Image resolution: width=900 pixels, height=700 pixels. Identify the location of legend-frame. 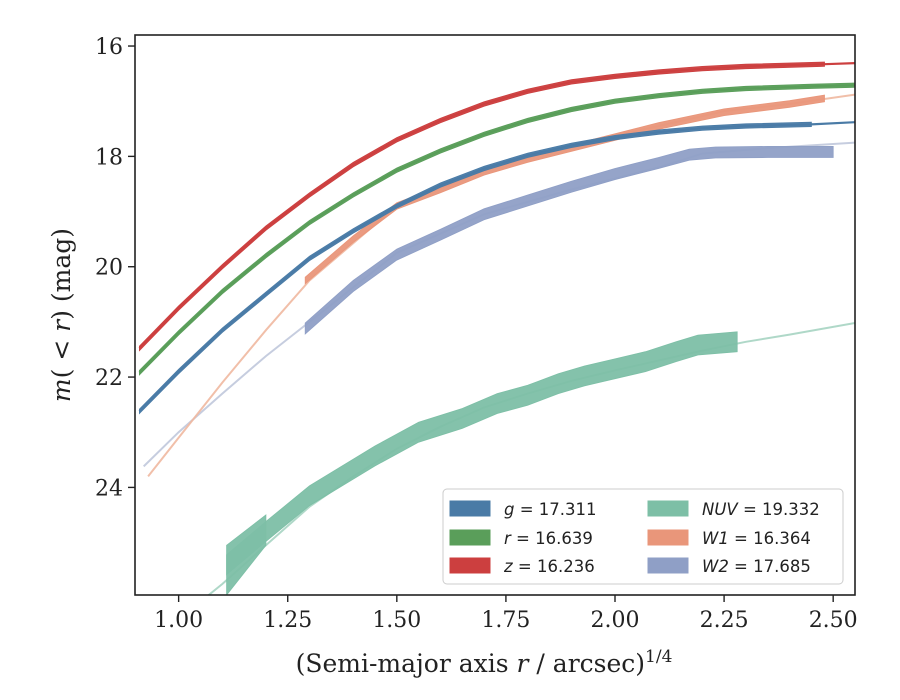
(643, 536).